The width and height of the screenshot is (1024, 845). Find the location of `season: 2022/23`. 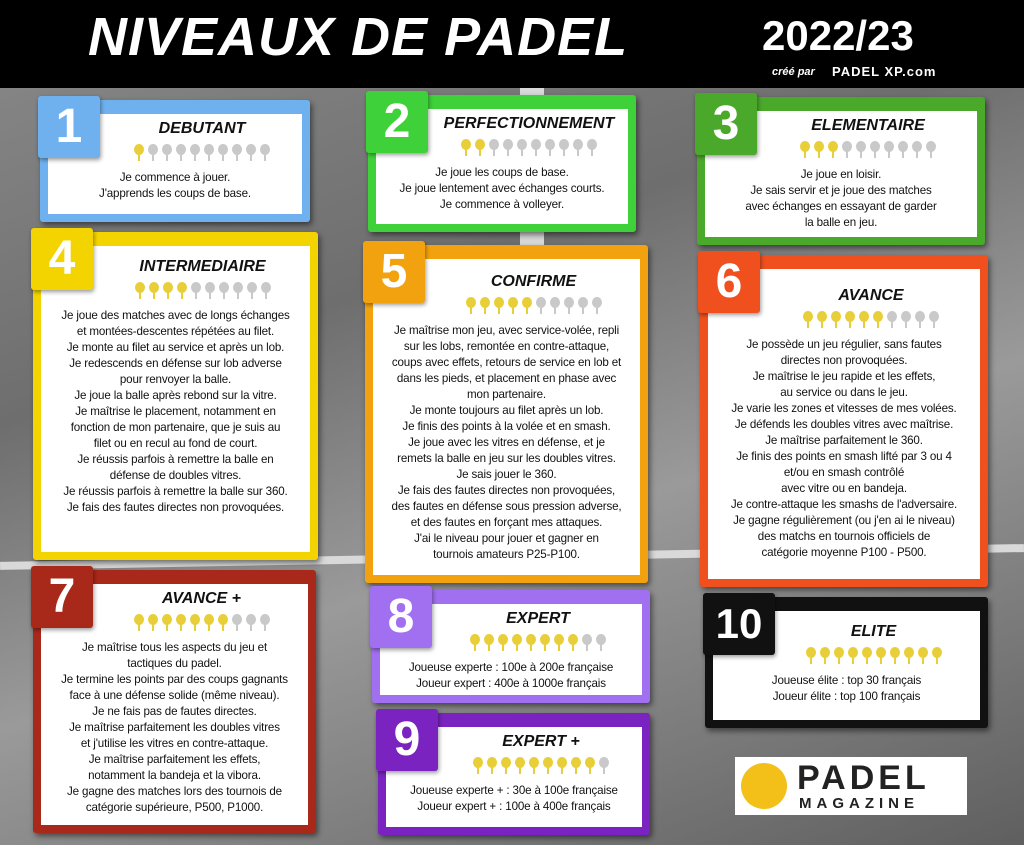

season: 2022/23 is located at coordinates (838, 35).